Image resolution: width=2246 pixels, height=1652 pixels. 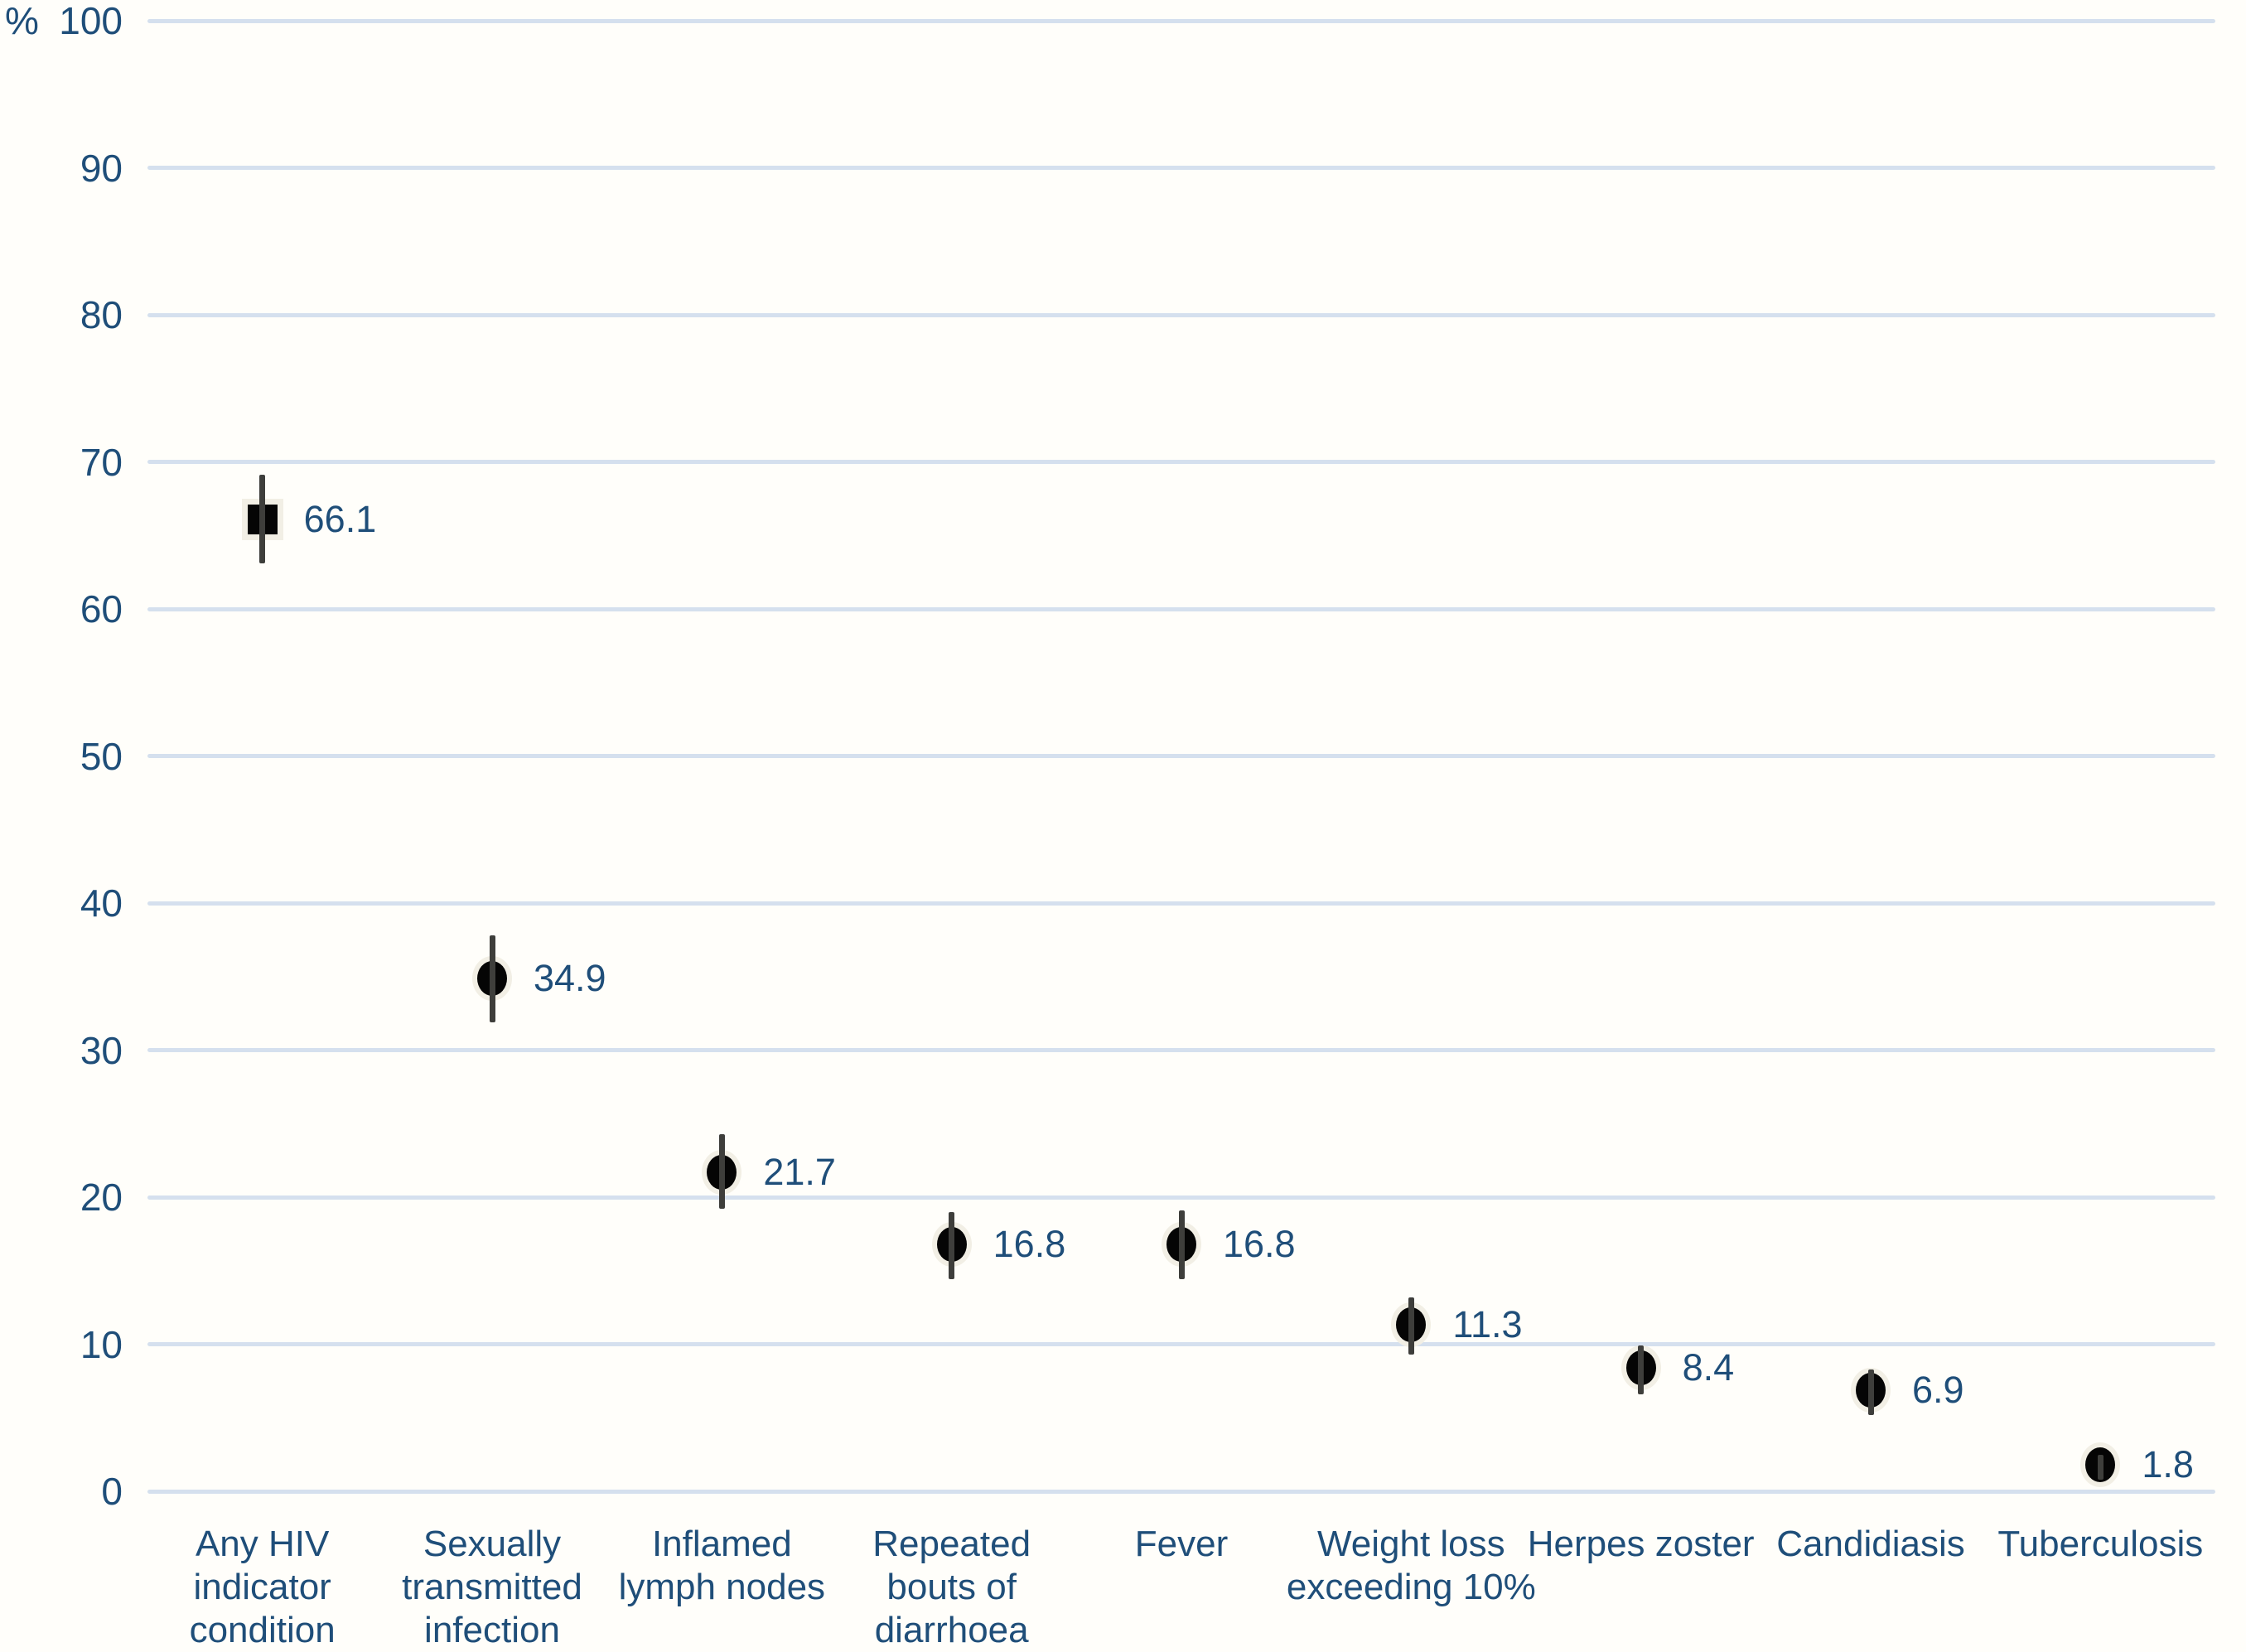 What do you see at coordinates (2168, 1464) in the screenshot?
I see `value-label: 1.8` at bounding box center [2168, 1464].